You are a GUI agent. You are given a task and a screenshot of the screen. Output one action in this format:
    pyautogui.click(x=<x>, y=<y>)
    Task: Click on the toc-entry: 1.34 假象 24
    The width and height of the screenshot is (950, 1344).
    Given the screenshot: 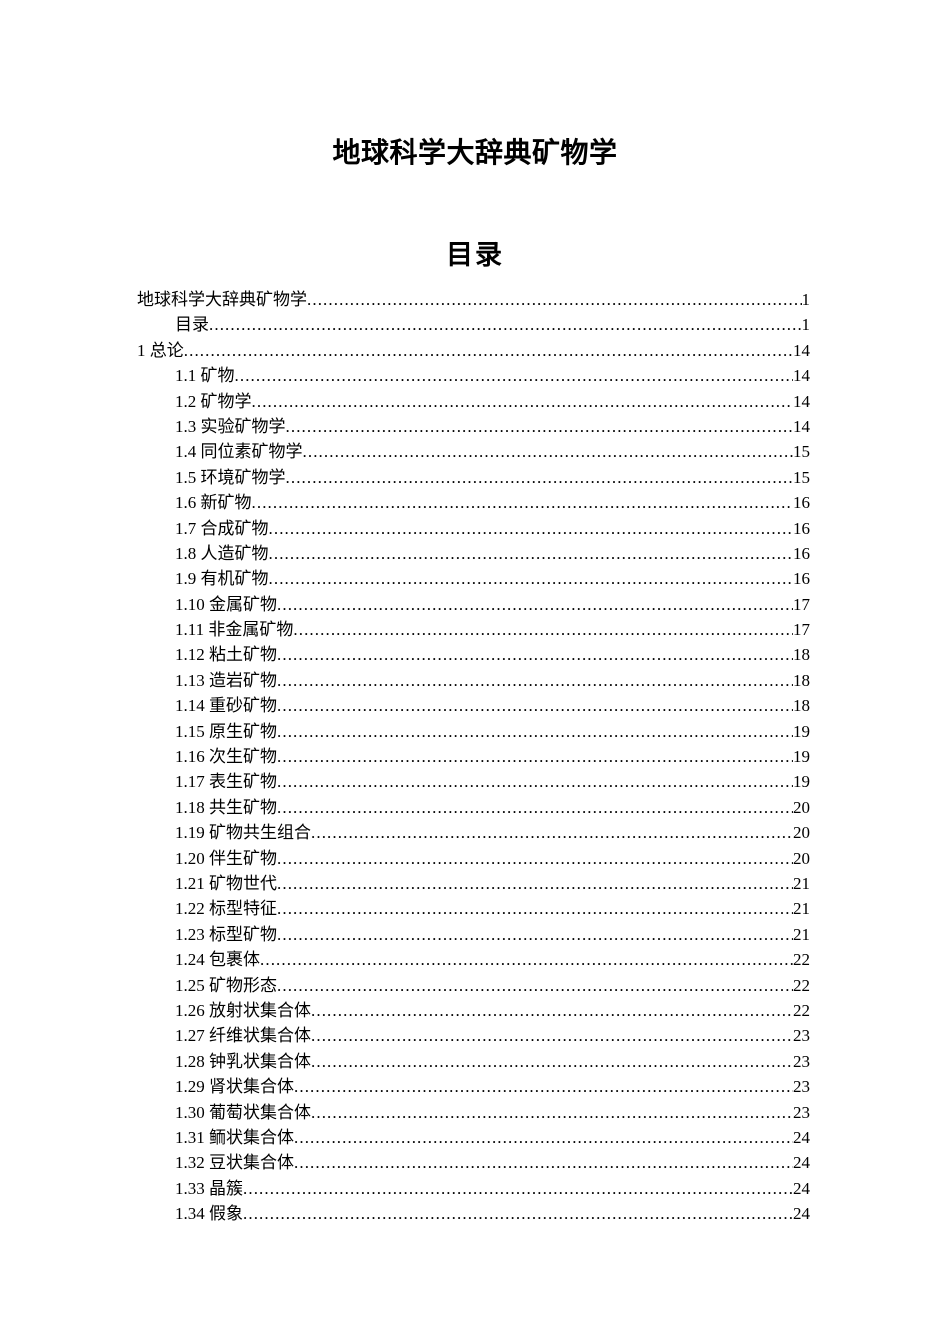 What is the action you would take?
    pyautogui.click(x=473, y=1213)
    